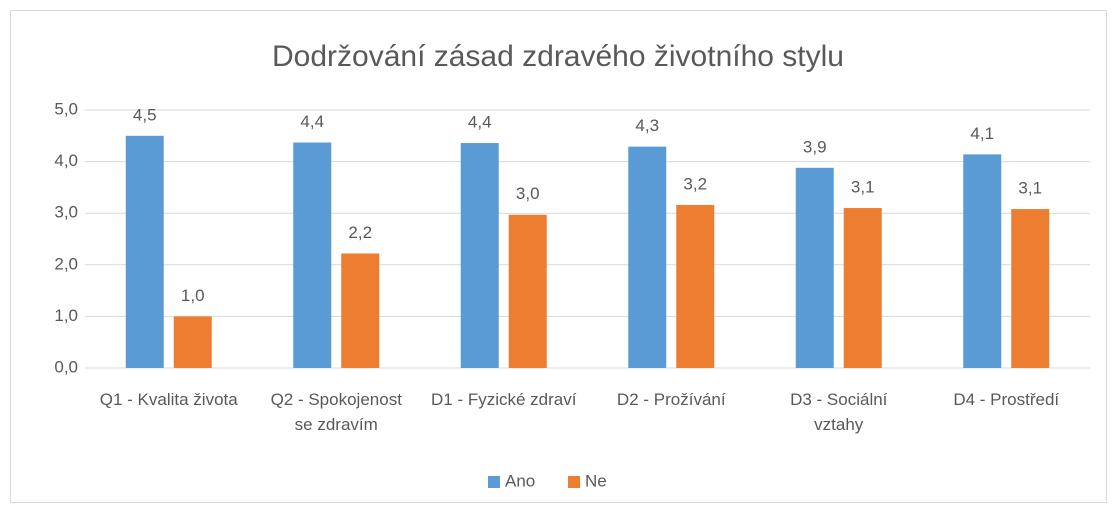  Describe the element at coordinates (671, 399) in the screenshot. I see `x-tick-label: D2 - Prožívání` at that location.